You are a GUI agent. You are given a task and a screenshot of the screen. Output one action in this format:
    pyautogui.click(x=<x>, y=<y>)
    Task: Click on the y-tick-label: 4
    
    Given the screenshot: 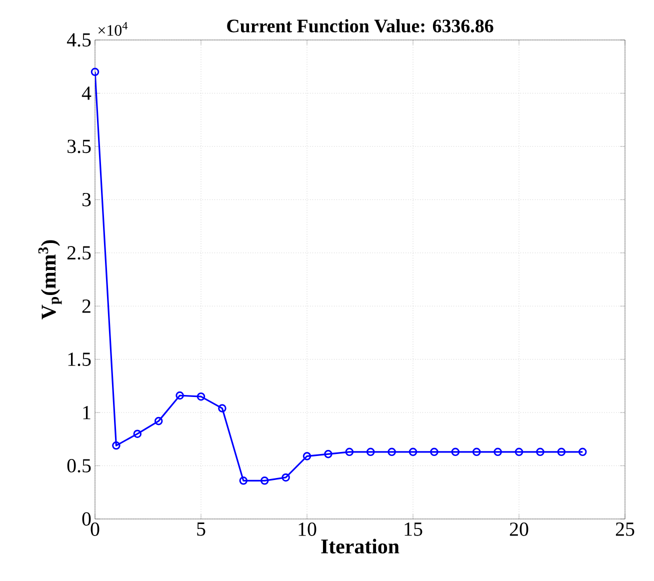 What is the action you would take?
    pyautogui.click(x=87, y=93)
    